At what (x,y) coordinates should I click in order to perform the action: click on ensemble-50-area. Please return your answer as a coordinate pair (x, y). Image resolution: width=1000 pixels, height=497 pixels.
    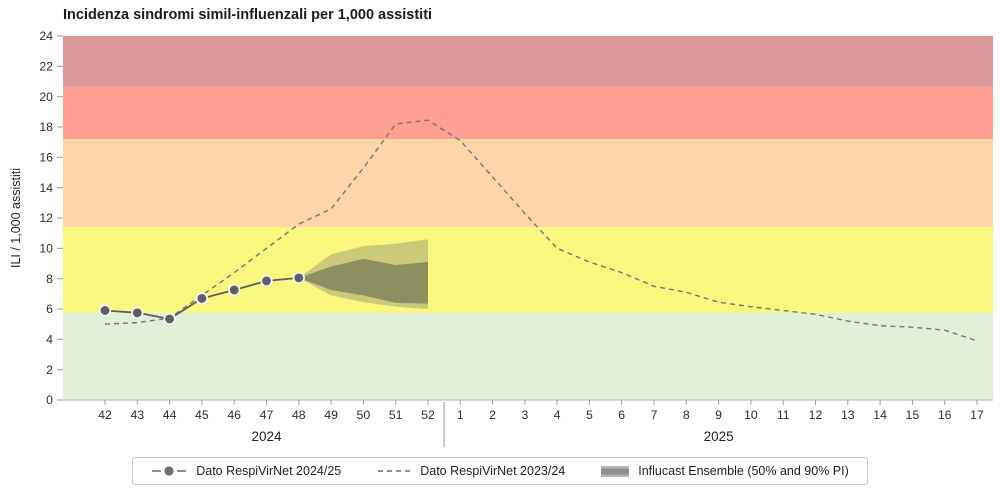
    Looking at the image, I should click on (363, 281).